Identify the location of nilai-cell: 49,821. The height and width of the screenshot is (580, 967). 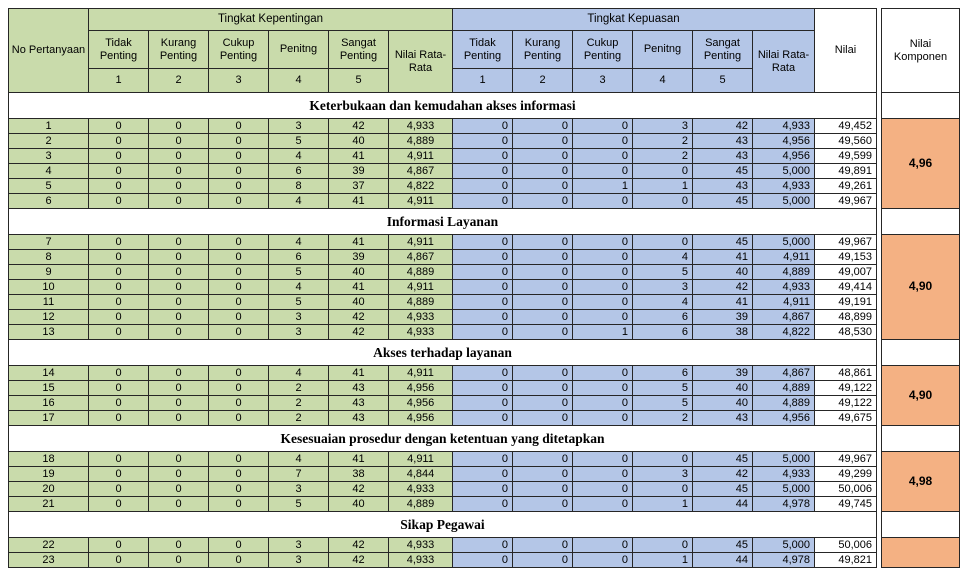
(845, 560).